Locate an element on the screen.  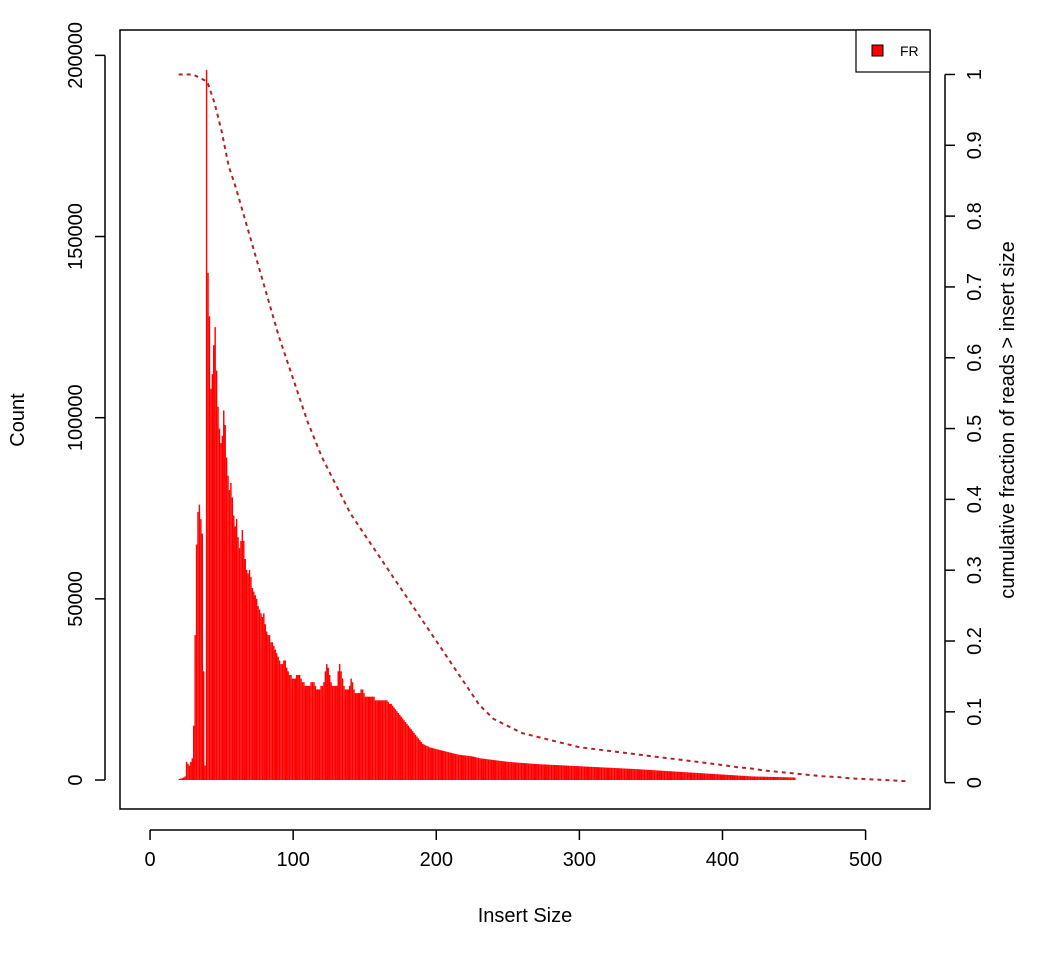
x-tick-label: 0 is located at coordinates (149, 860).